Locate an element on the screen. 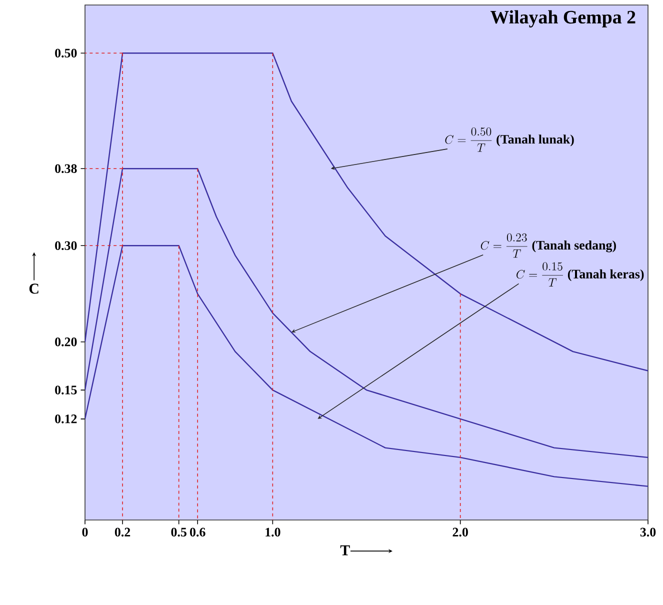  x-tick-label: 1.0 is located at coordinates (273, 532).